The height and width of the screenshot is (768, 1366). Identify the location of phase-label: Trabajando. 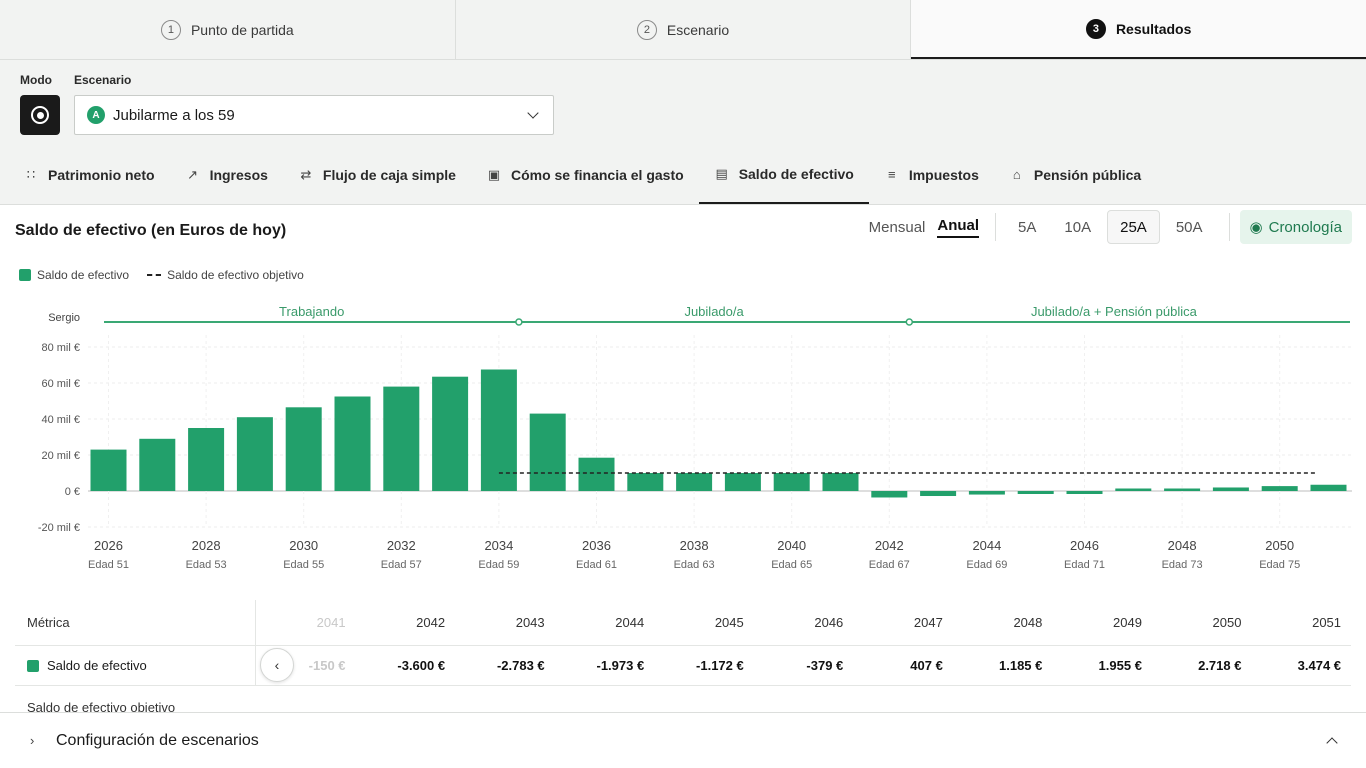
(311, 311).